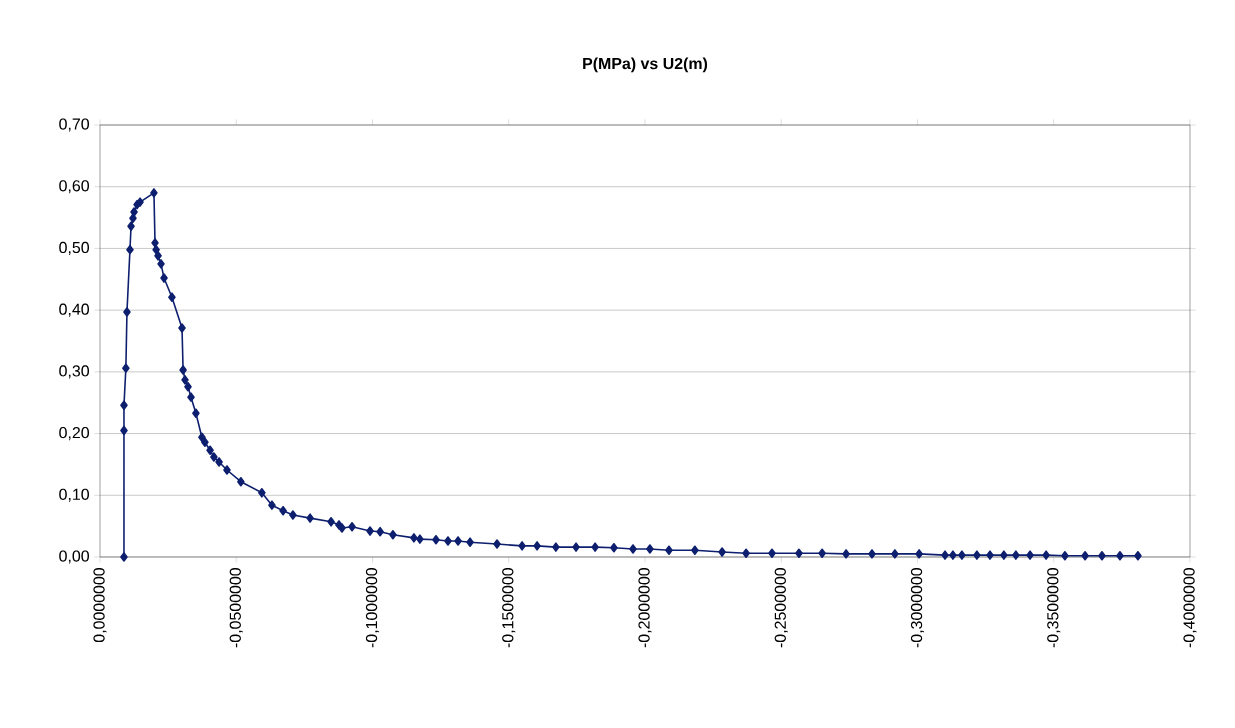 This screenshot has height=728, width=1235. I want to click on y-tick-label: 0,20, so click(74, 433).